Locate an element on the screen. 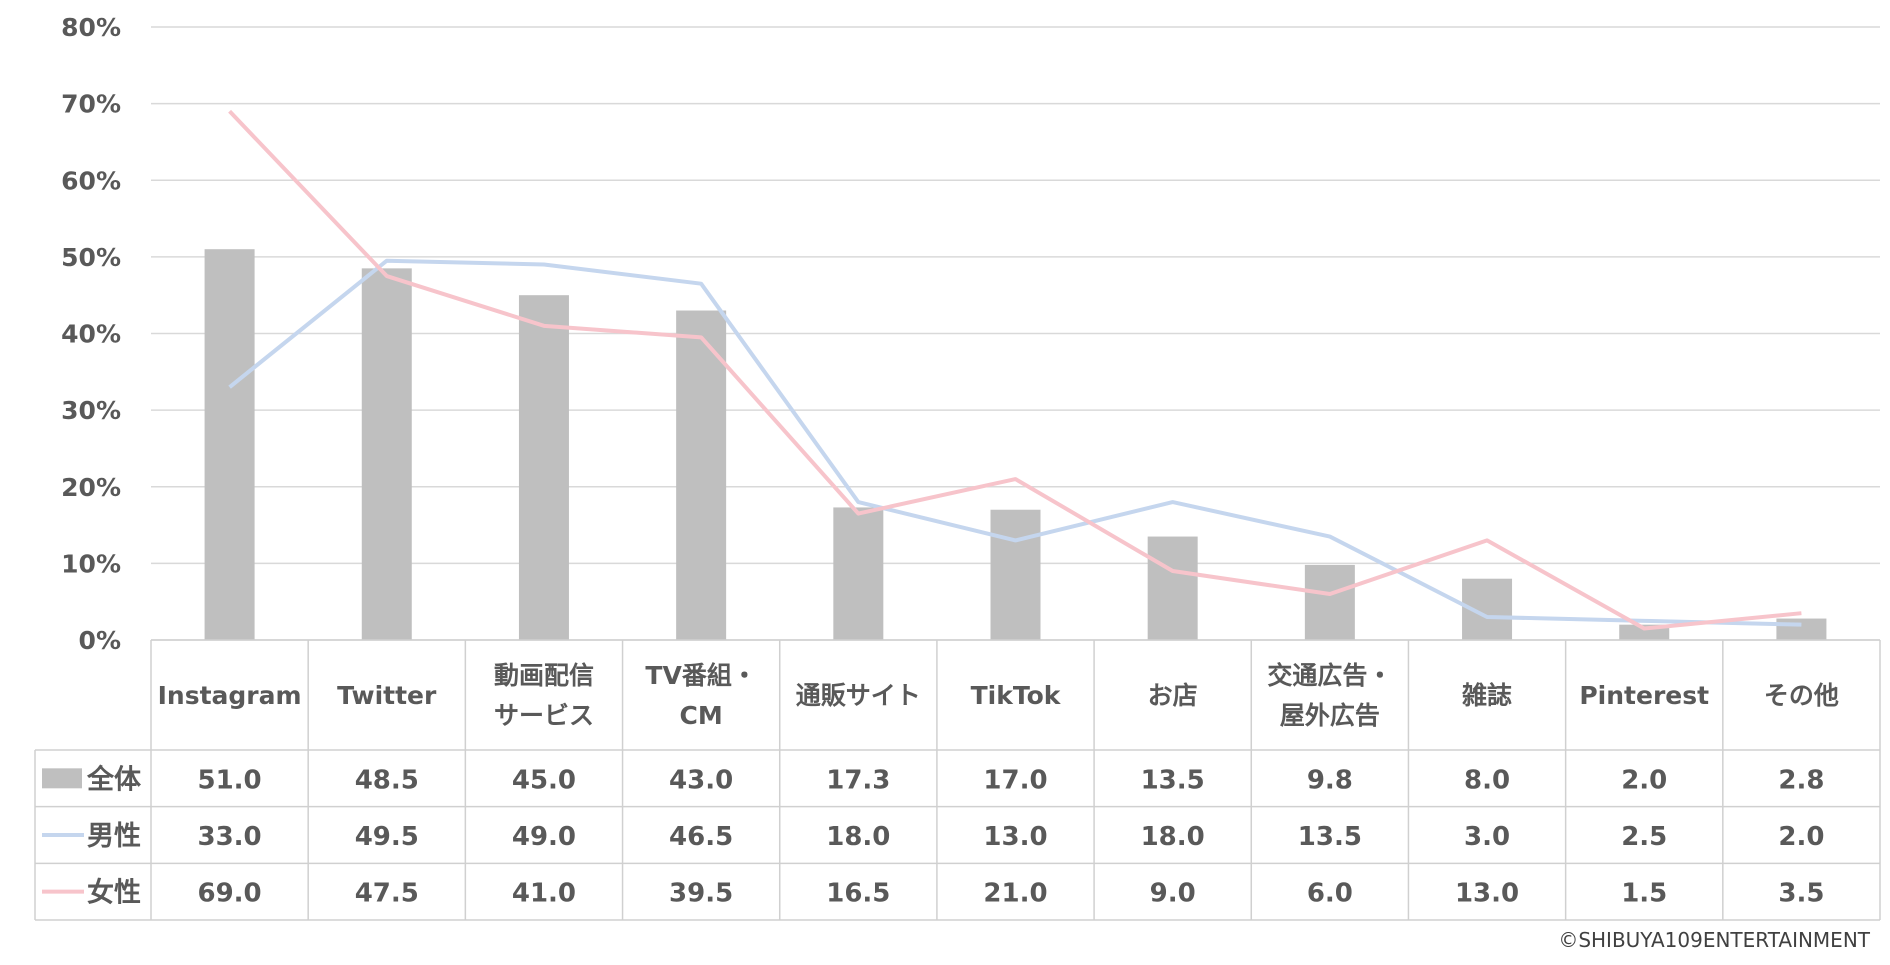 Image resolution: width=1890 pixels, height=965 pixels. y-axis-ticks: 0% 10% 20% 30% 40% 50% 60% 70% 80% is located at coordinates (91, 334).